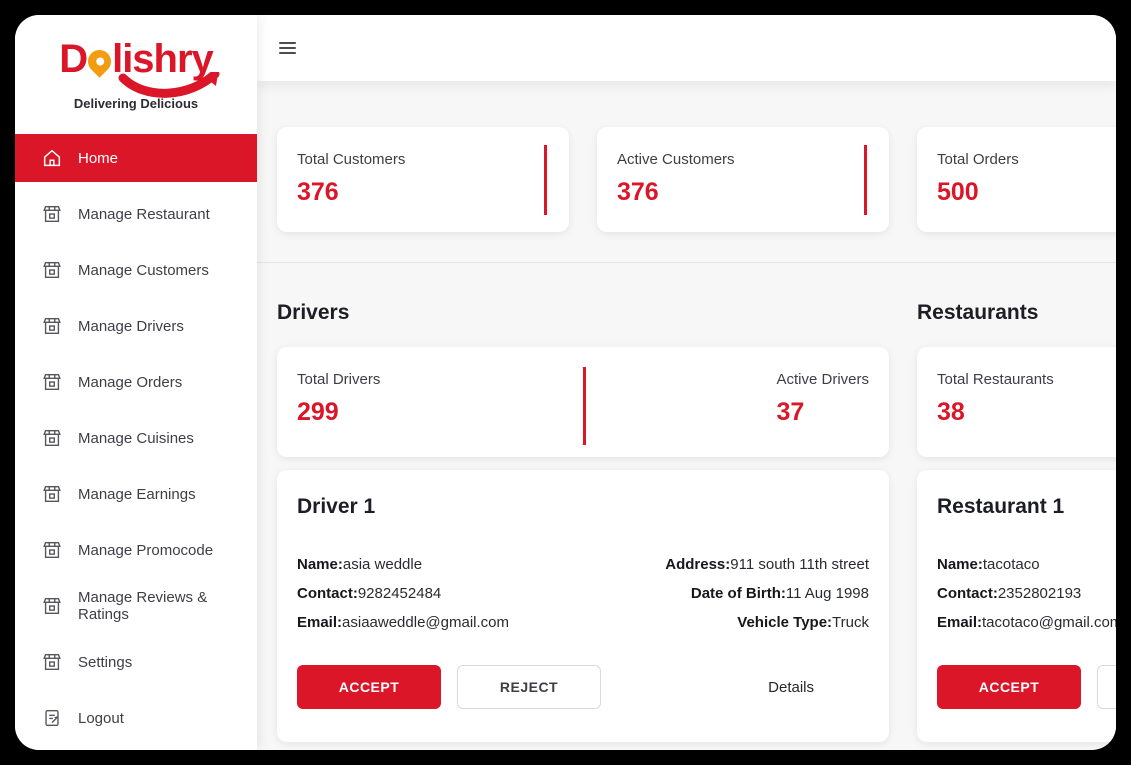 This screenshot has width=1131, height=765. Describe the element at coordinates (988, 564) in the screenshot. I see `restaurant-name-row: Name:tacotaco` at that location.